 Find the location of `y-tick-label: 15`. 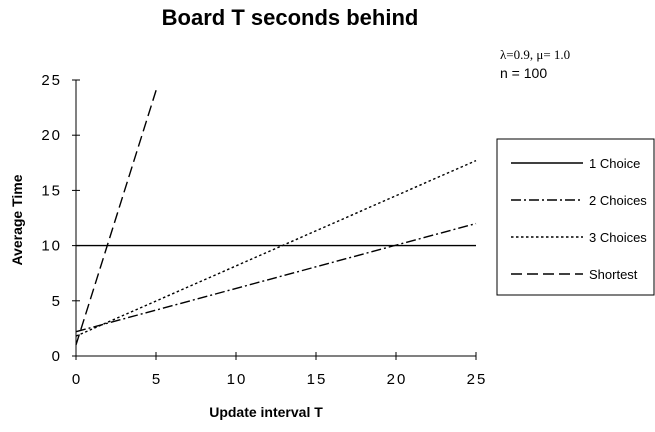

y-tick-label: 15 is located at coordinates (51, 190).